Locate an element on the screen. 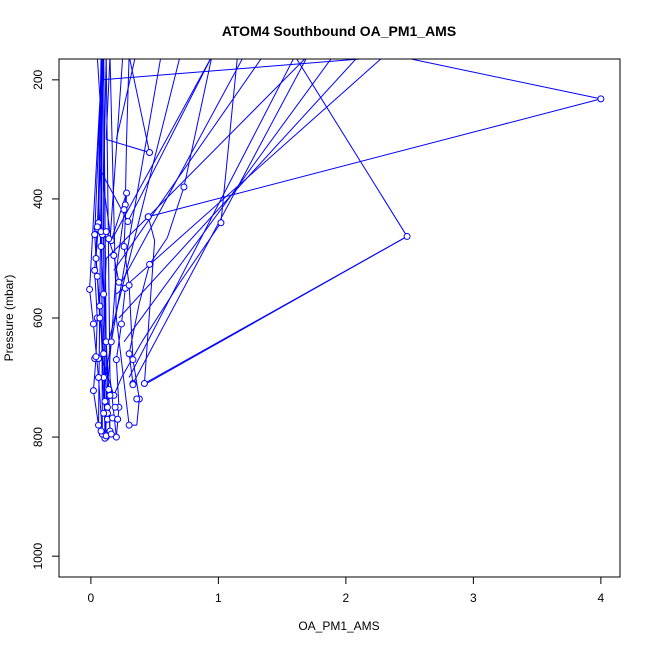  x-axis-label: OA_PM1_AMS is located at coordinates (338, 626).